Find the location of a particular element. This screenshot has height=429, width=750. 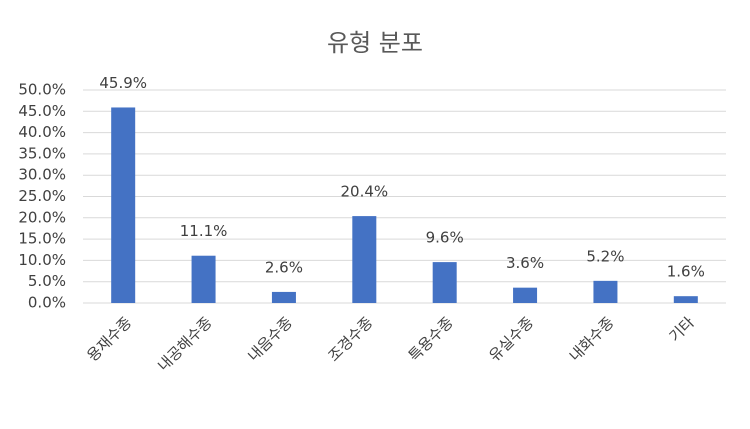

data-label: 3.6% is located at coordinates (525, 263).